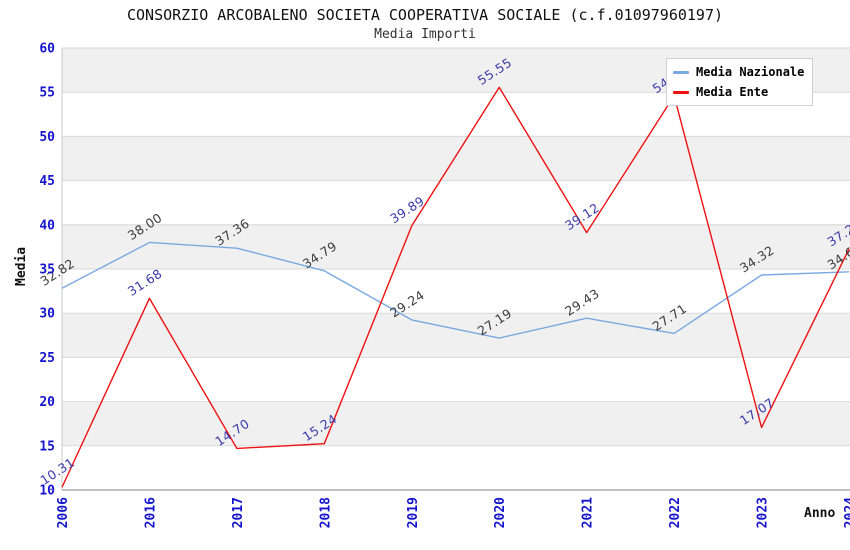  I want to click on legend-swatch-media-ente, so click(681, 92).